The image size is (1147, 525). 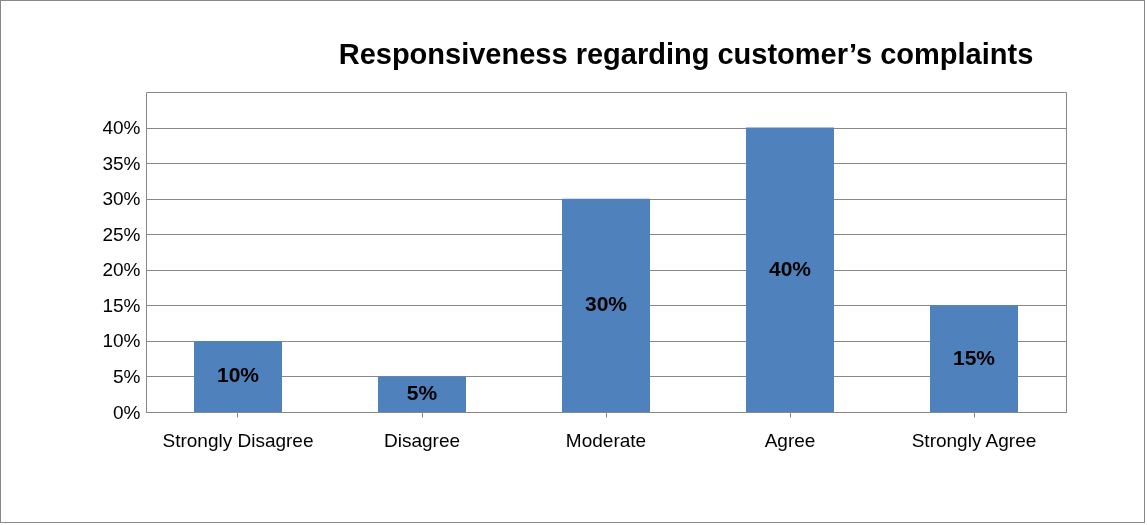 I want to click on x-tick-label: Agree, so click(x=790, y=440).